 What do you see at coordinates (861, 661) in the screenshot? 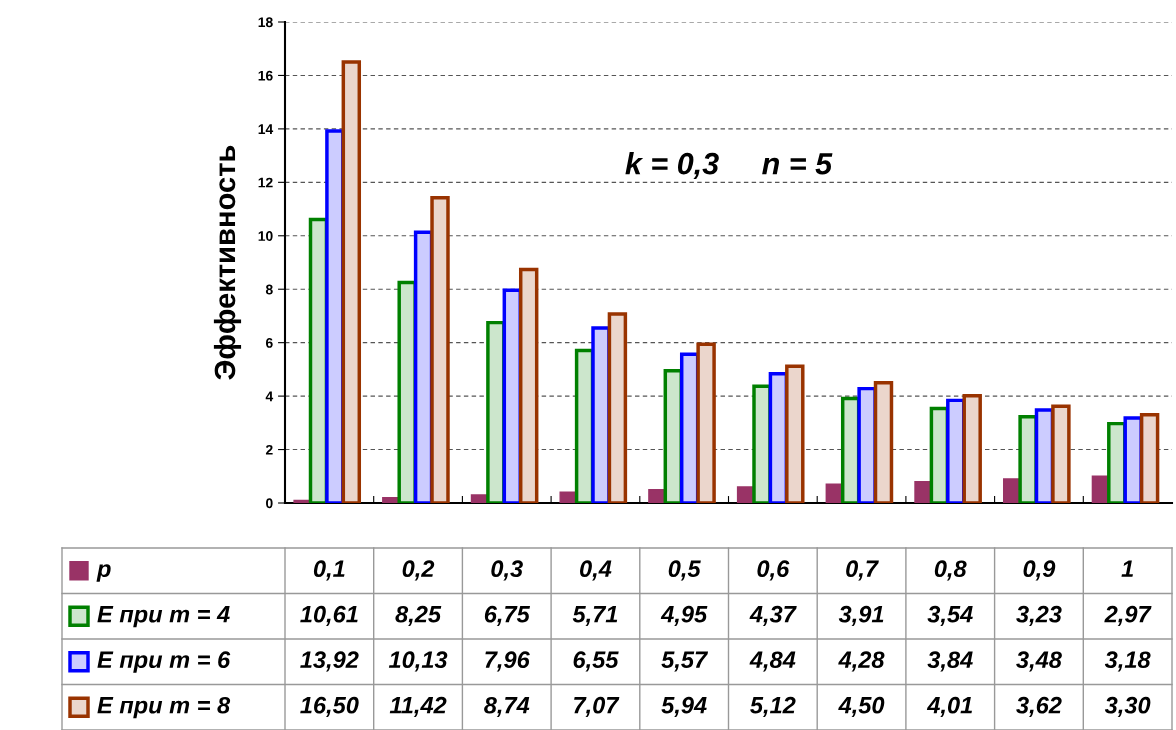
I see `data-label: 4,28` at bounding box center [861, 661].